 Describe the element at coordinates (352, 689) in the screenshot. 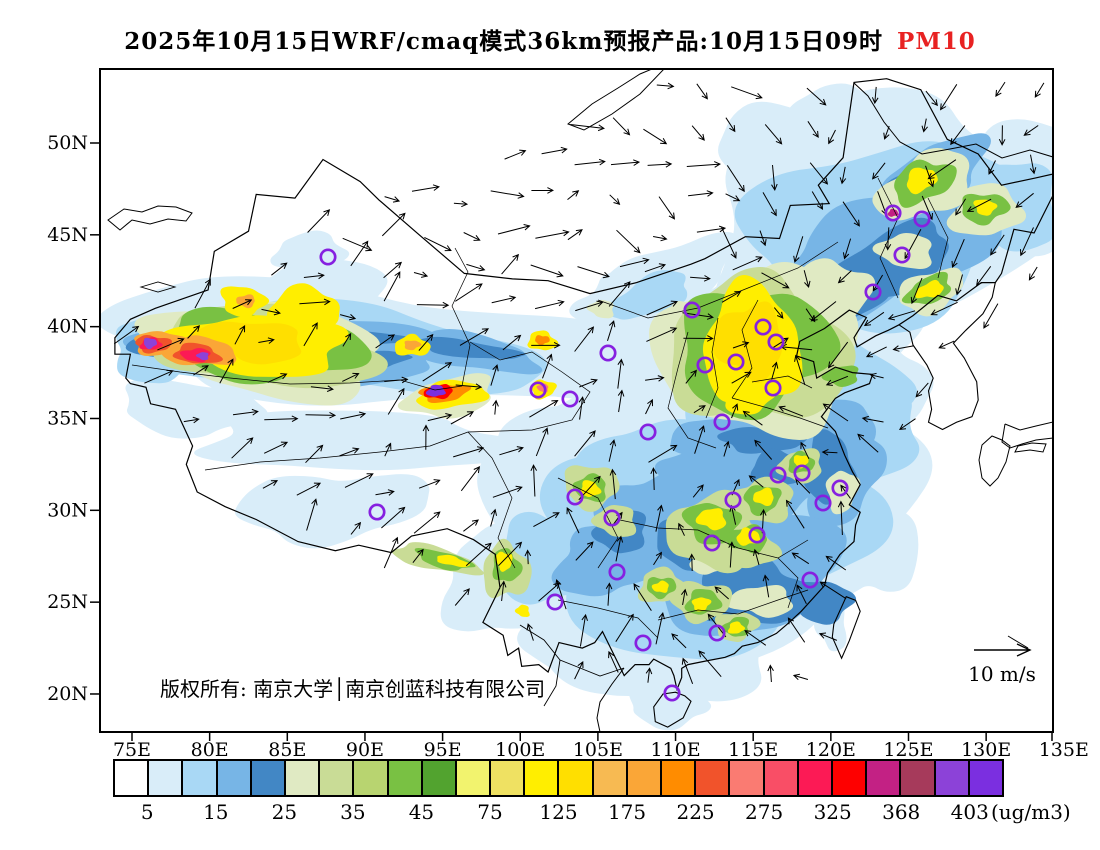

I see `copyright-text: 版权所有: 南京大学│南京创蓝科技有限公司` at that location.